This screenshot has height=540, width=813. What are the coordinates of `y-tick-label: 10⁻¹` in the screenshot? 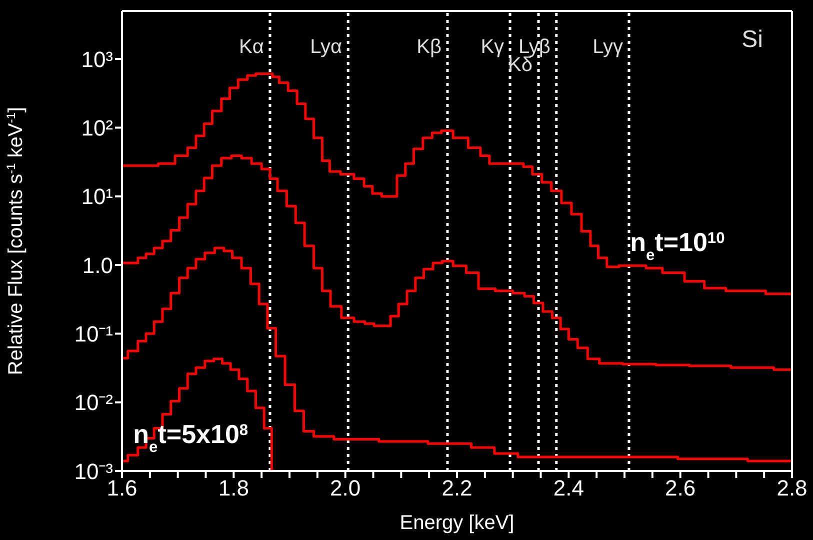 It's located at (93, 333).